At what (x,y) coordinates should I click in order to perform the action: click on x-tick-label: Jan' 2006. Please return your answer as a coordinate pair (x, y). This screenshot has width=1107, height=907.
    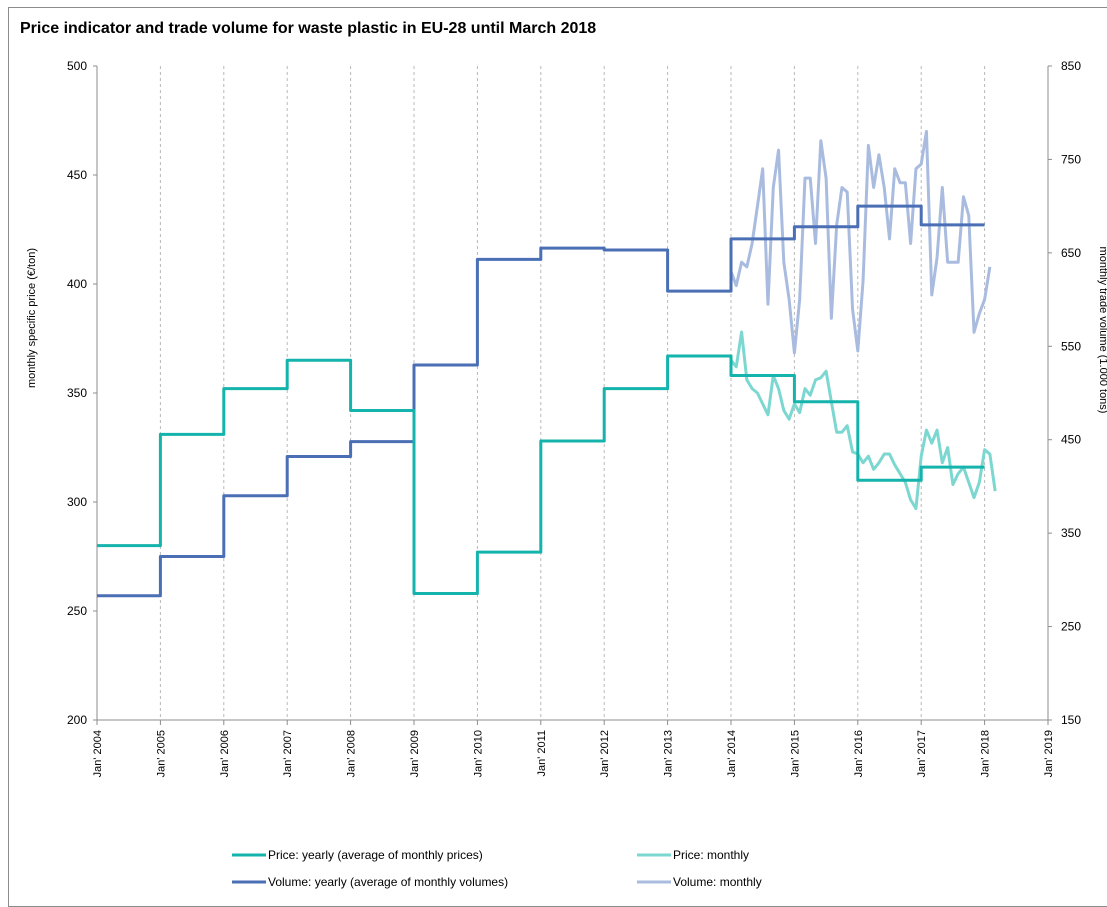
    Looking at the image, I should click on (225, 753).